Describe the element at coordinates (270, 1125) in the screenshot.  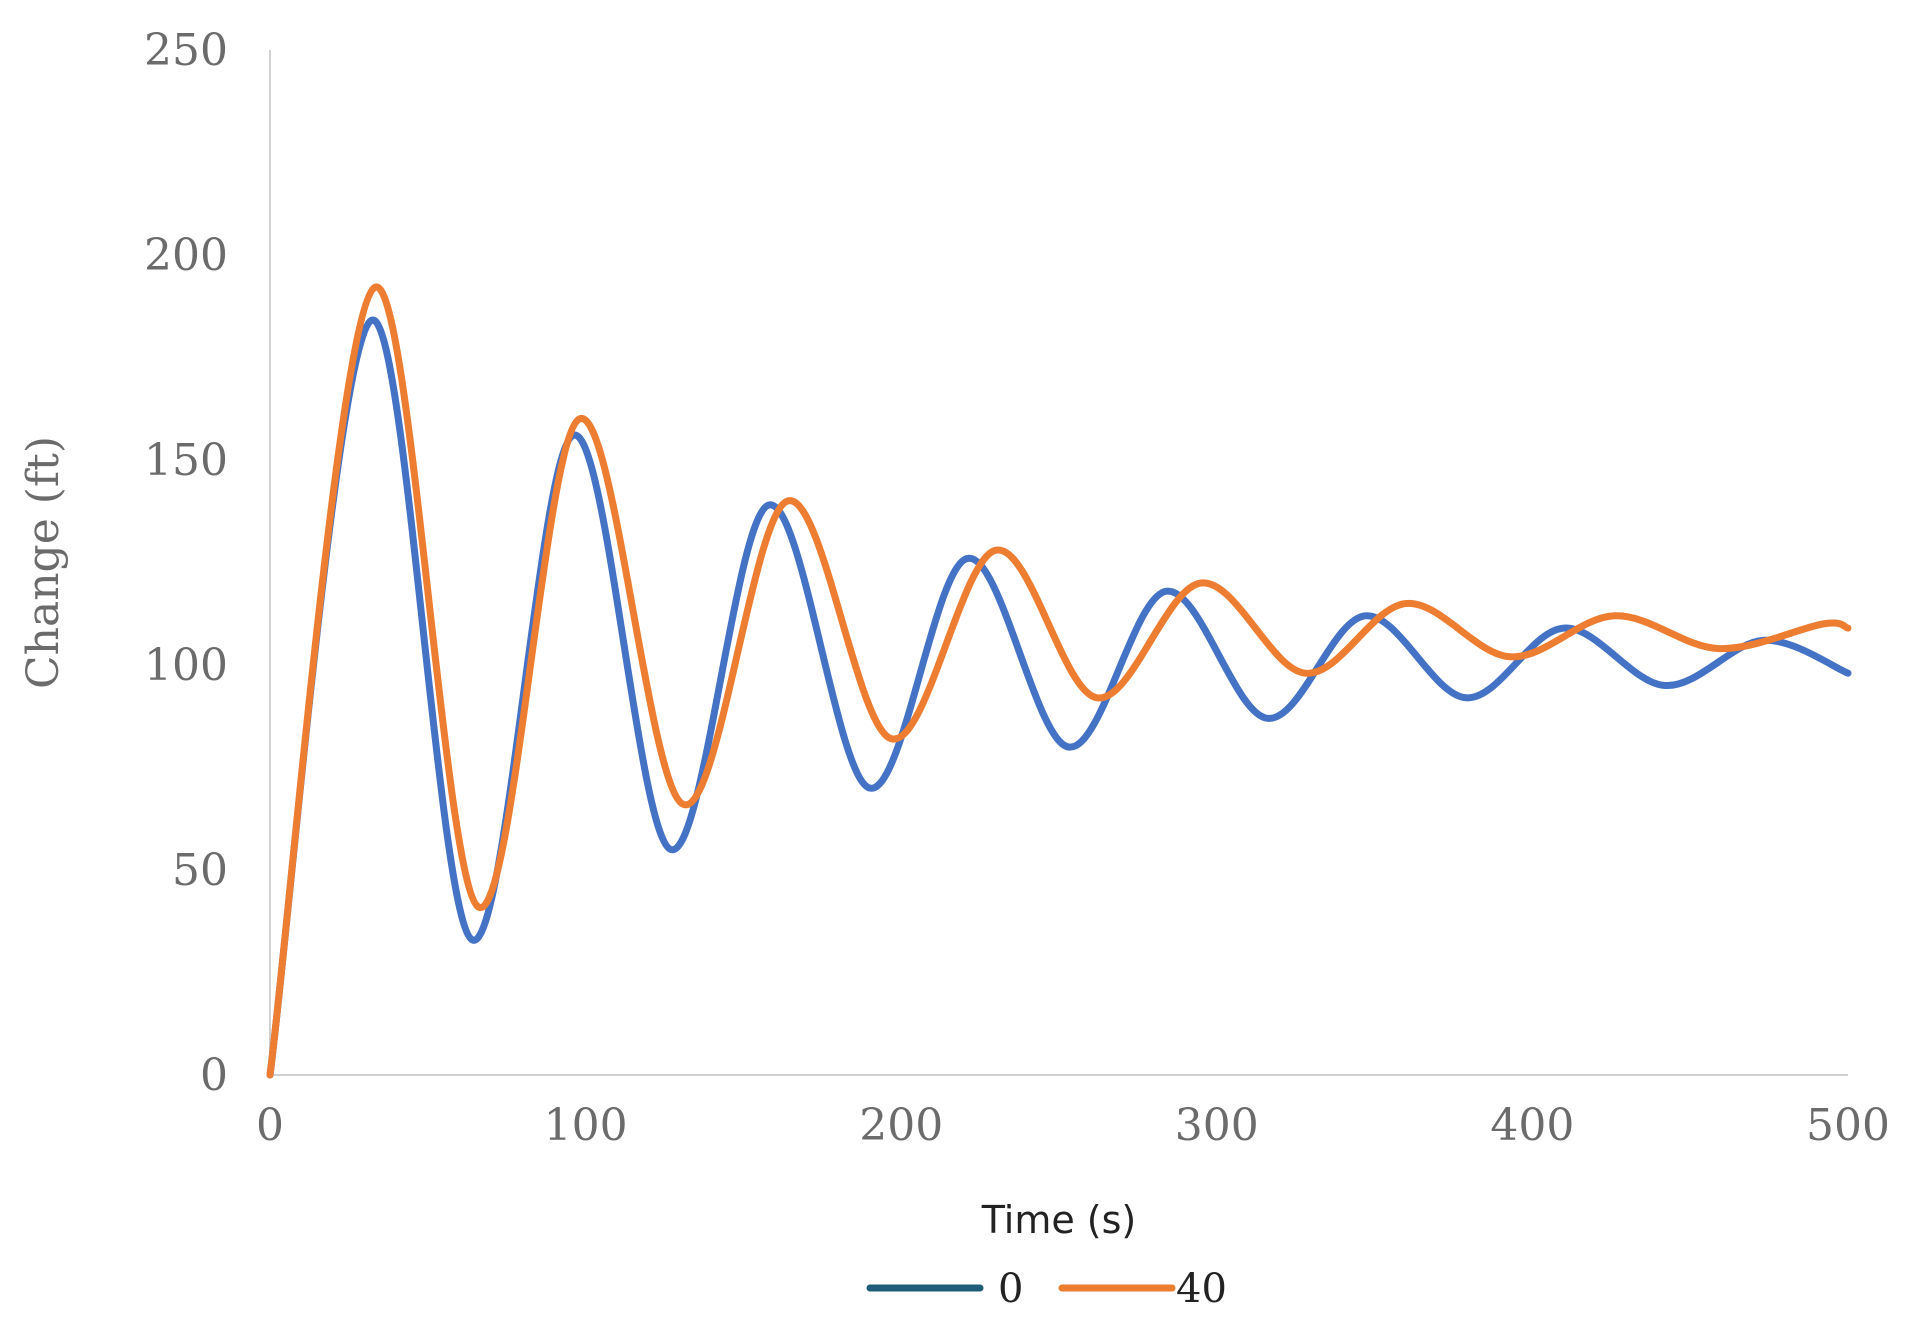
I see `x-tick-label: 0` at that location.